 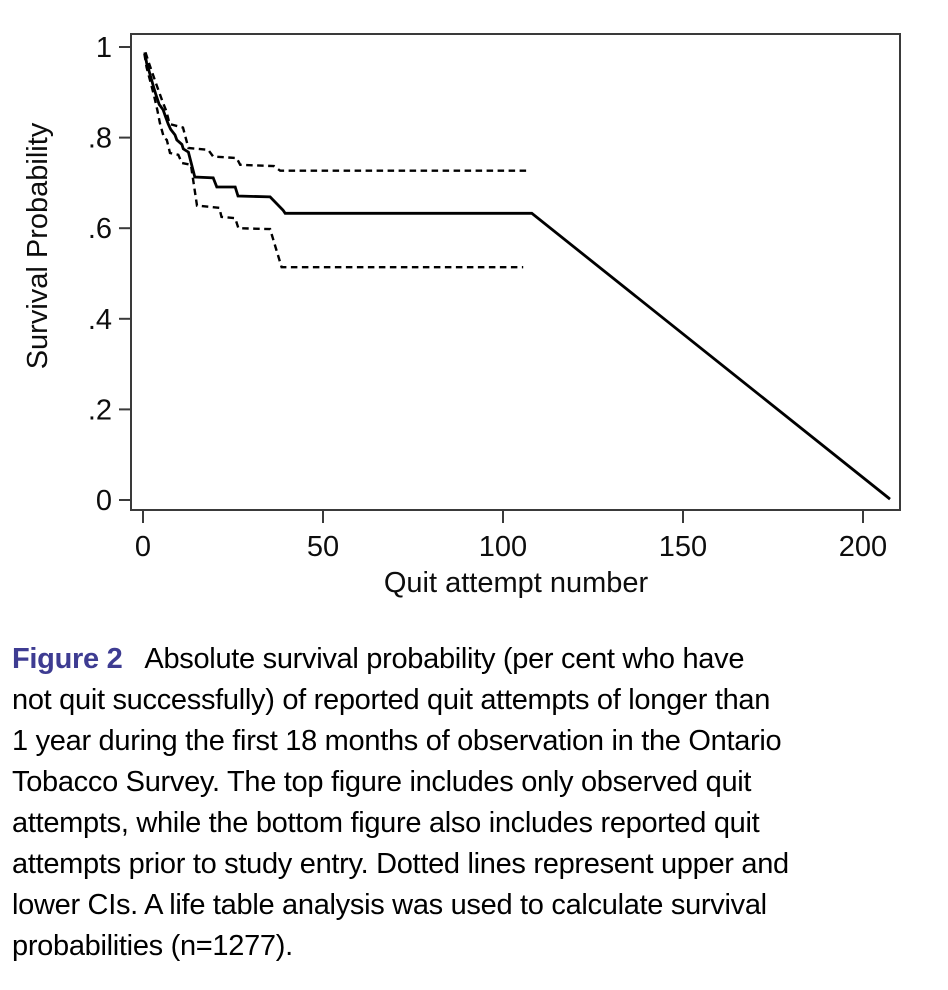 What do you see at coordinates (104, 501) in the screenshot?
I see `y-tick-label: 0` at bounding box center [104, 501].